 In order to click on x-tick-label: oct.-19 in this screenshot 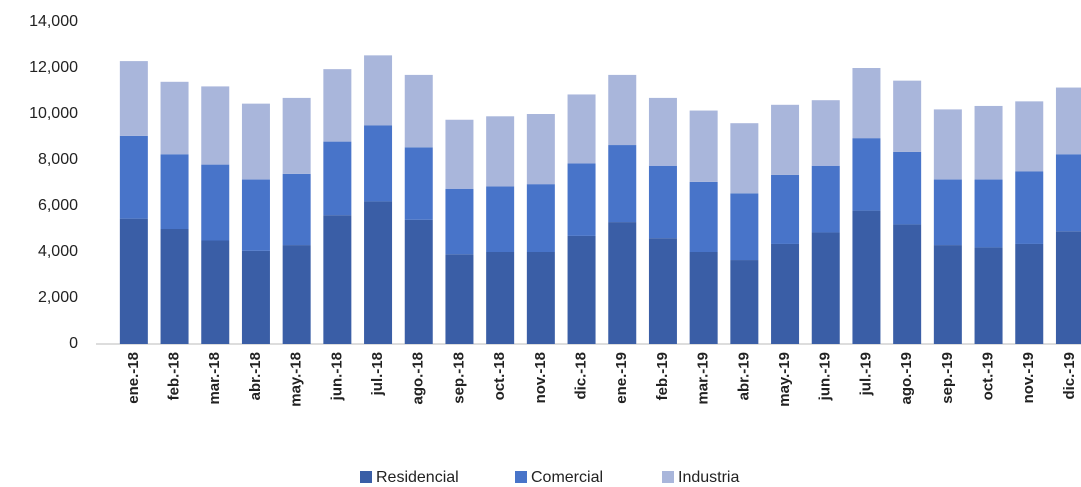, I will do `click(988, 376)`.